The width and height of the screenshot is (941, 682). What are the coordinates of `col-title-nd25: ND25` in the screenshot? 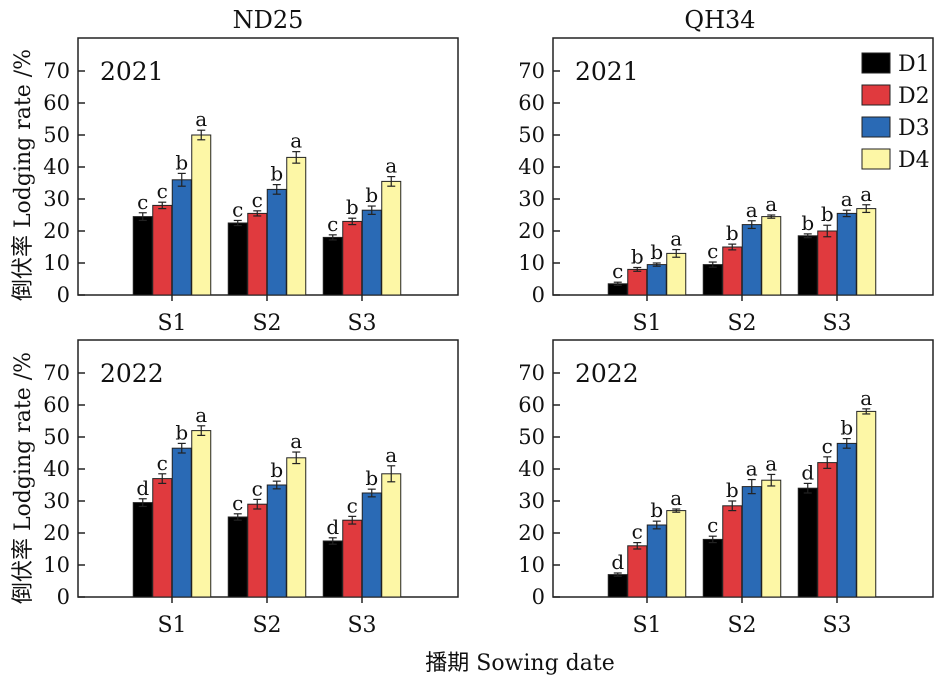 It's located at (268, 20).